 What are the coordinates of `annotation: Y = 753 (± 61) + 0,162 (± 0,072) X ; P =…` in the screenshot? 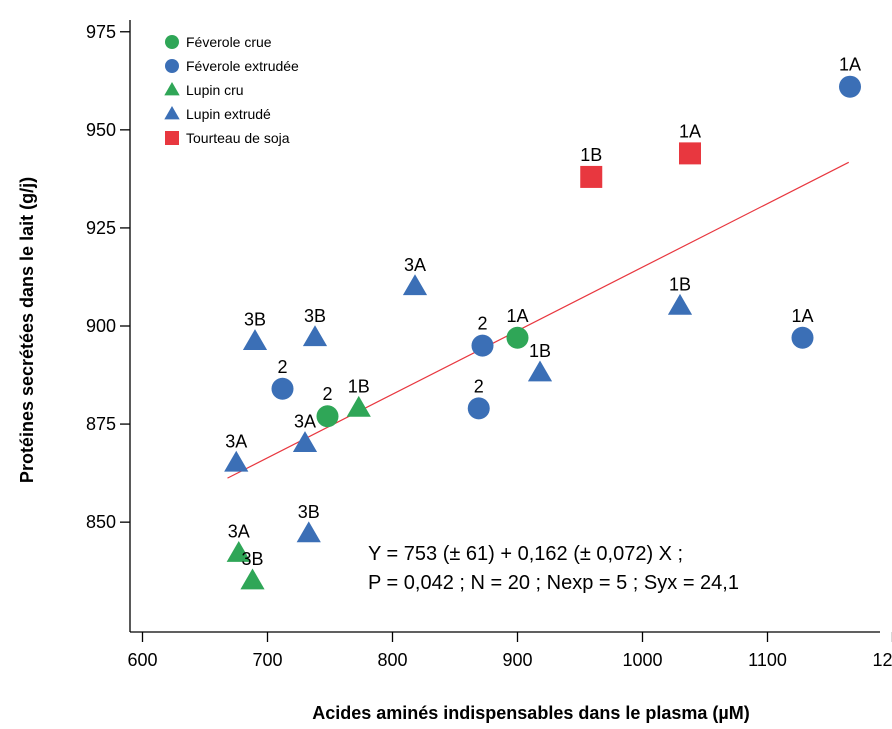 It's located at (553, 568).